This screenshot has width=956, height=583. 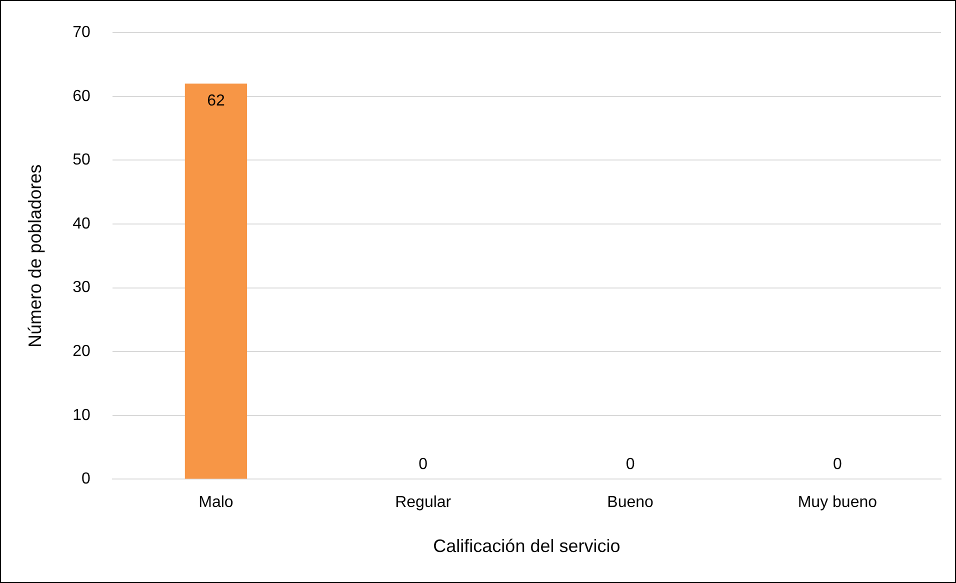 I want to click on y-tick-label: 60, so click(x=81, y=96).